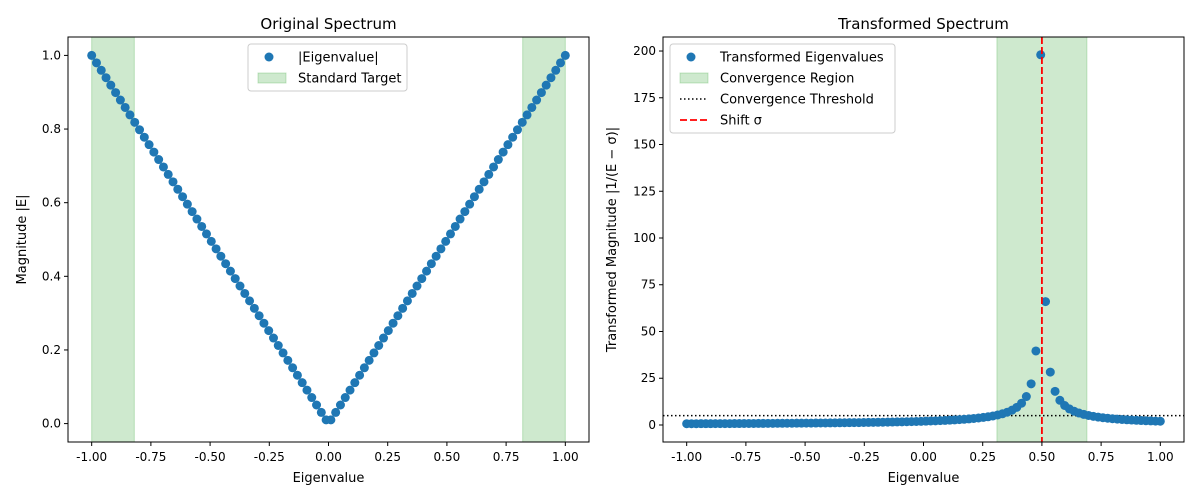 This screenshot has height=504, width=1200. I want to click on legend: |Eigenvalue| Standard Target, so click(327, 67).